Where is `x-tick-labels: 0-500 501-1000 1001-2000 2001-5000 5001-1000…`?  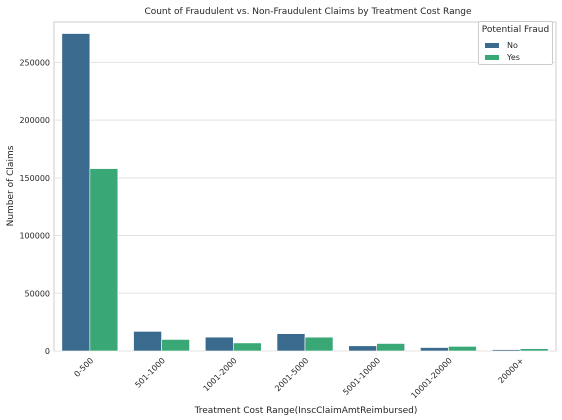 x-tick-labels: 0-500 501-1000 1001-2000 2001-5000 5001-1000… is located at coordinates (298, 378).